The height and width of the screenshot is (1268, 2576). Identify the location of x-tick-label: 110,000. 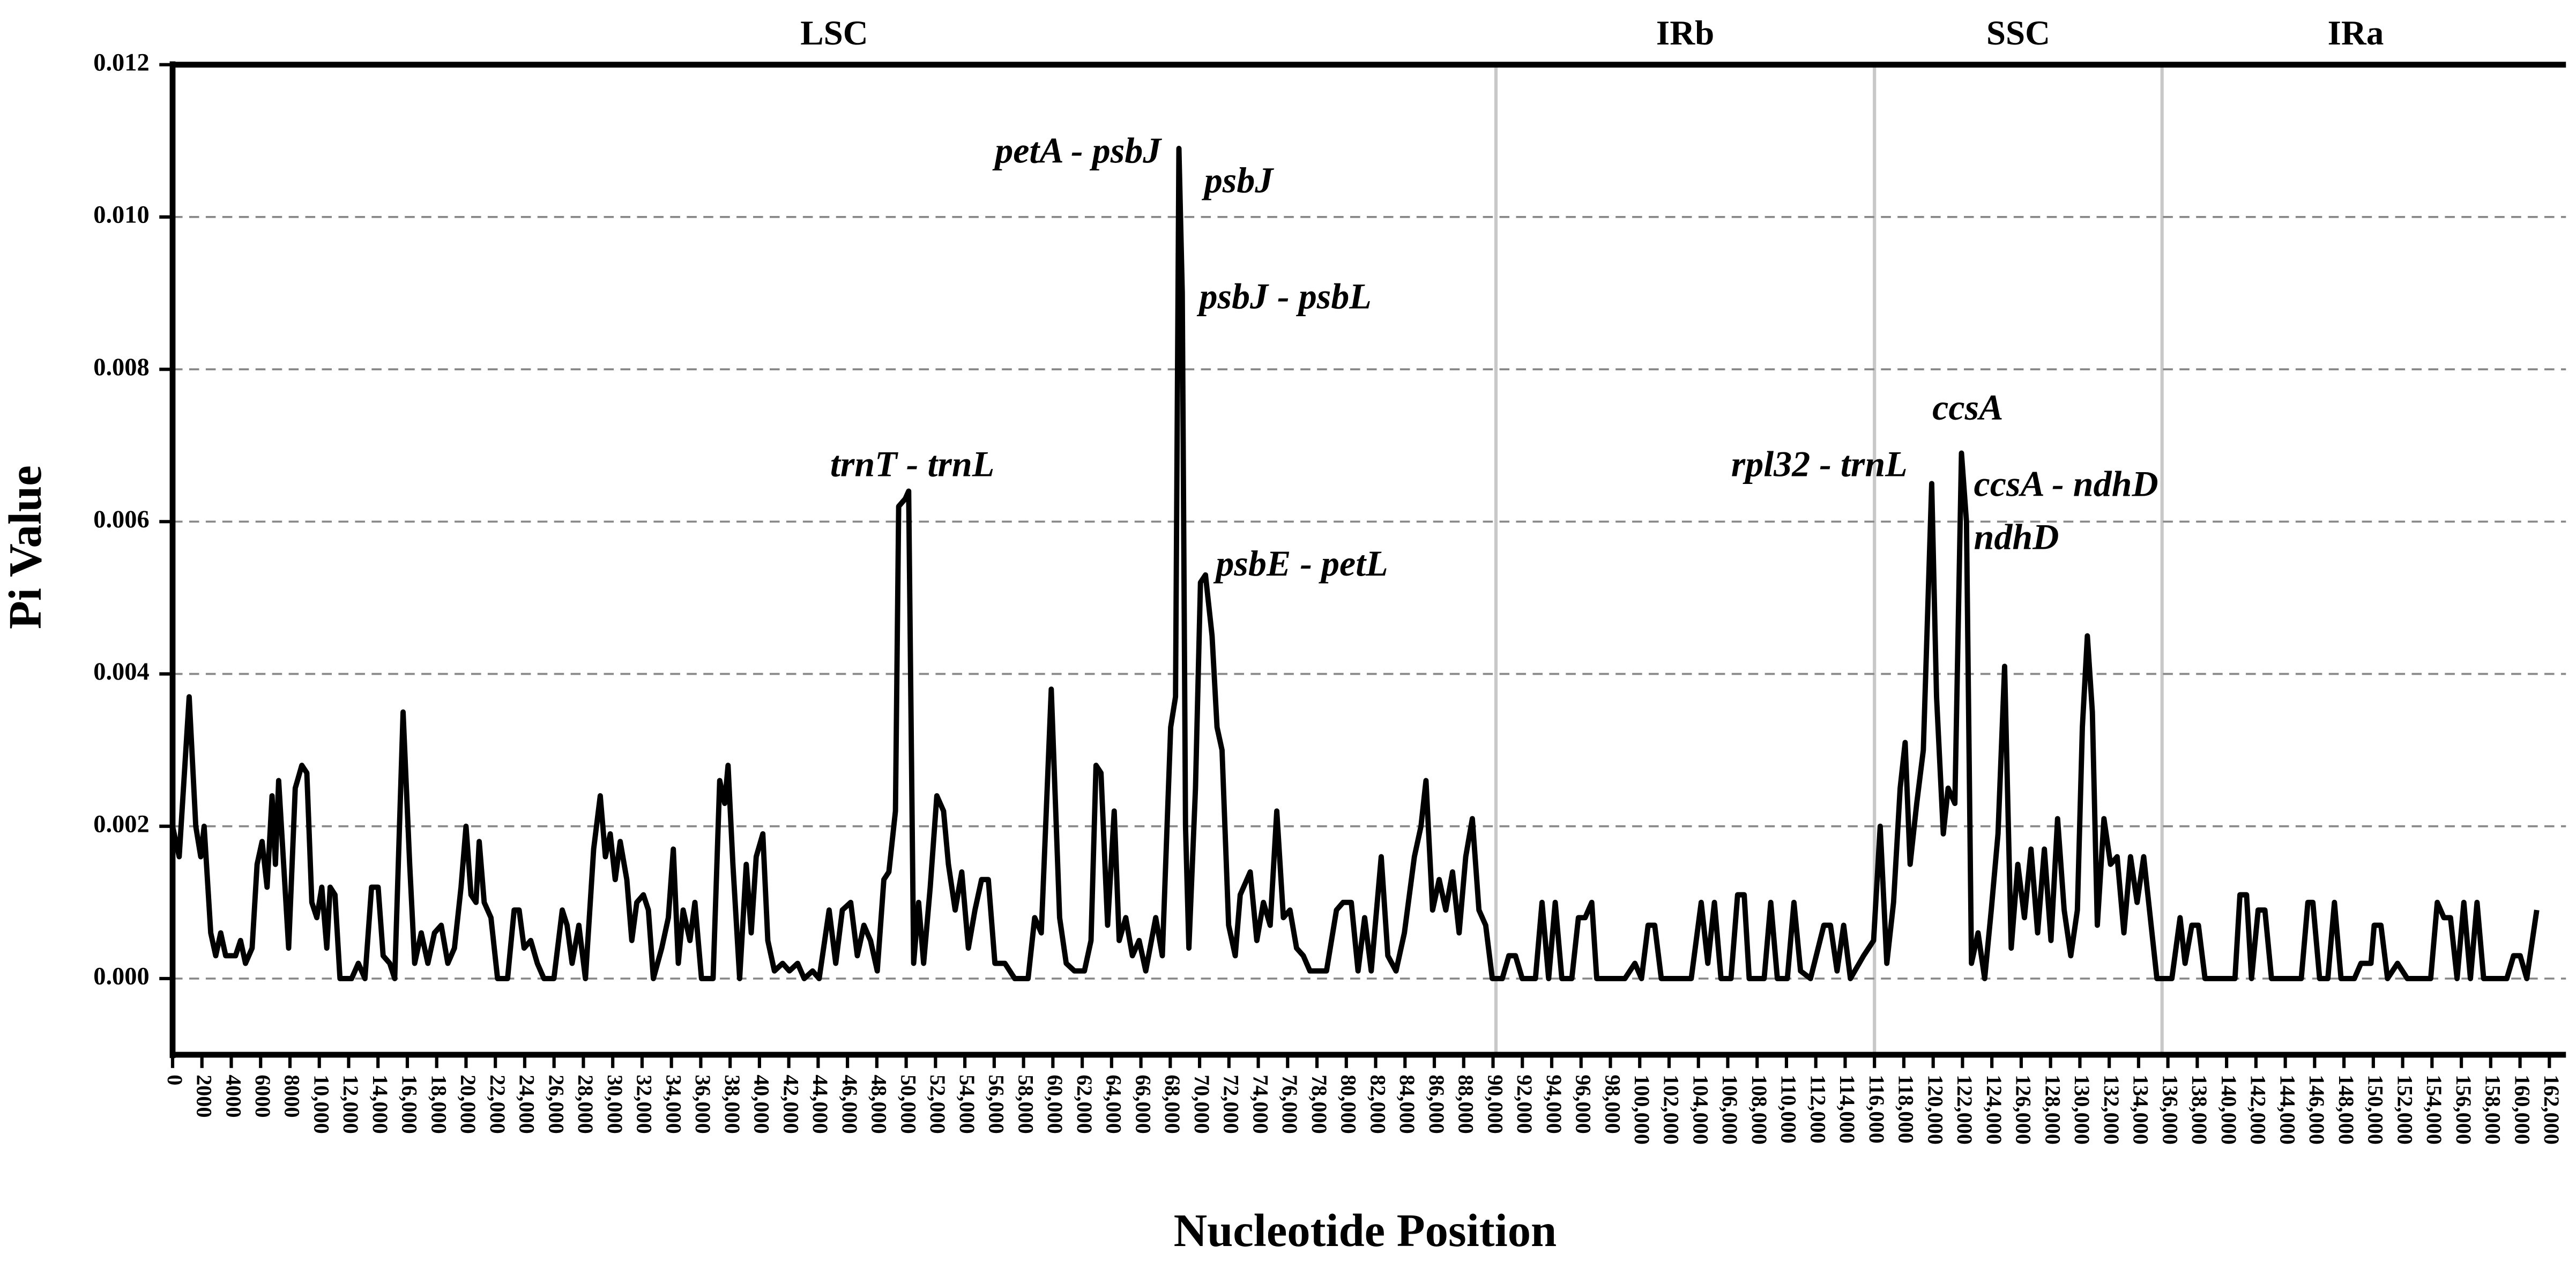
(1789, 1109).